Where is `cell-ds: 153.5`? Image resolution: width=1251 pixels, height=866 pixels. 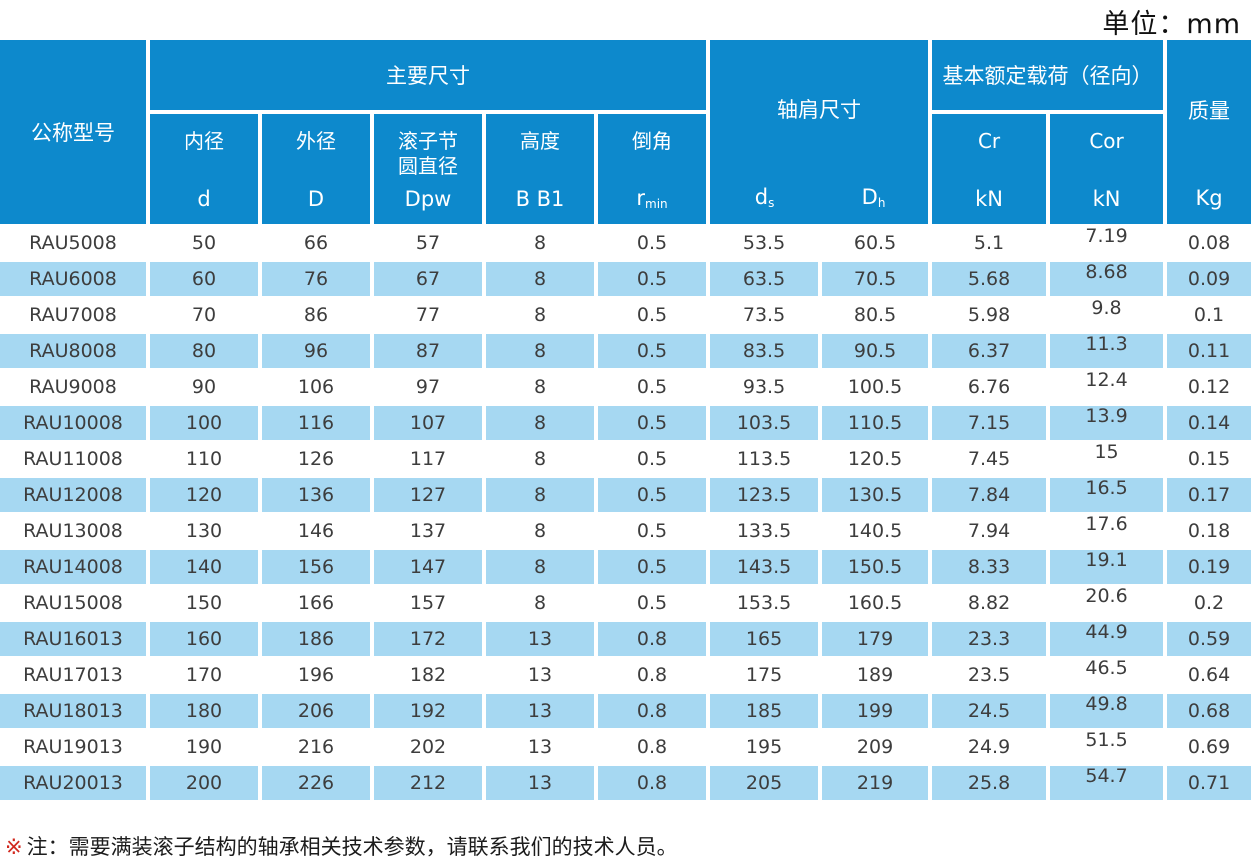 cell-ds: 153.5 is located at coordinates (763, 603).